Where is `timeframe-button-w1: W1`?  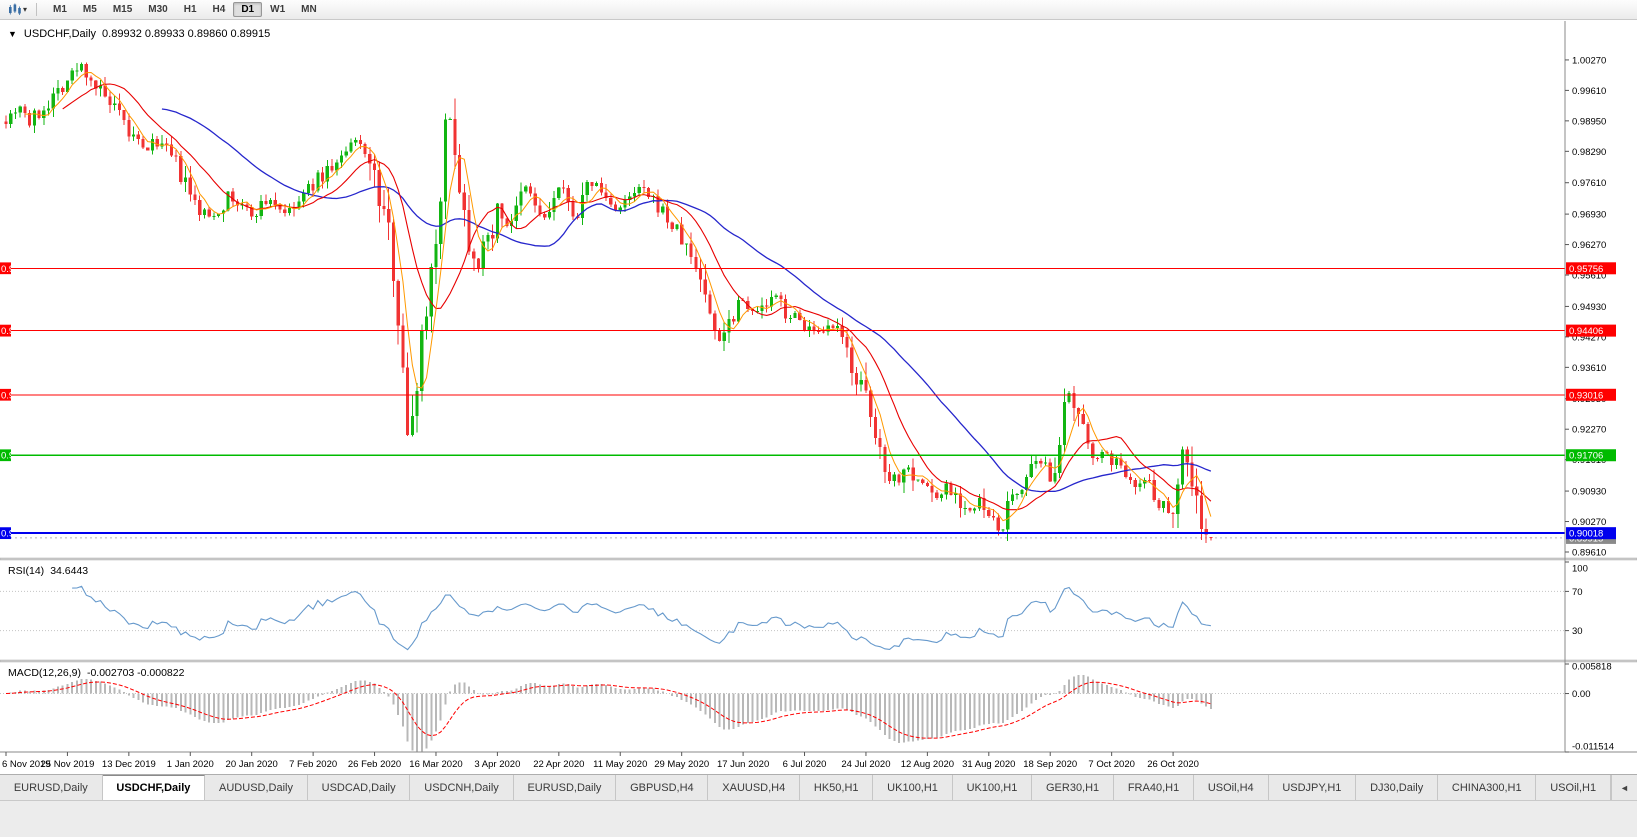
timeframe-button-w1: W1 is located at coordinates (278, 9).